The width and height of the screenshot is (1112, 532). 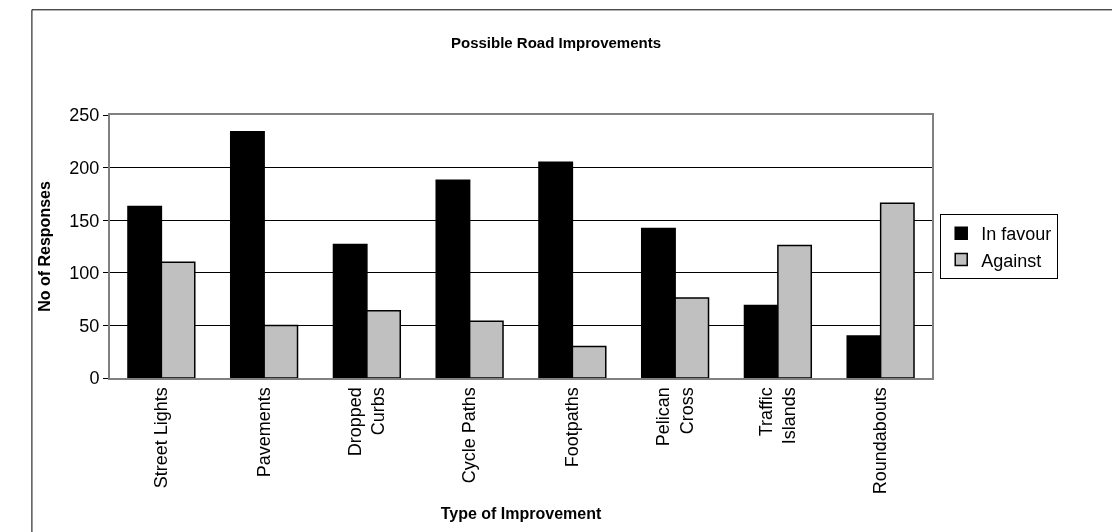 What do you see at coordinates (84, 115) in the screenshot?
I see `y-tick-label: 250` at bounding box center [84, 115].